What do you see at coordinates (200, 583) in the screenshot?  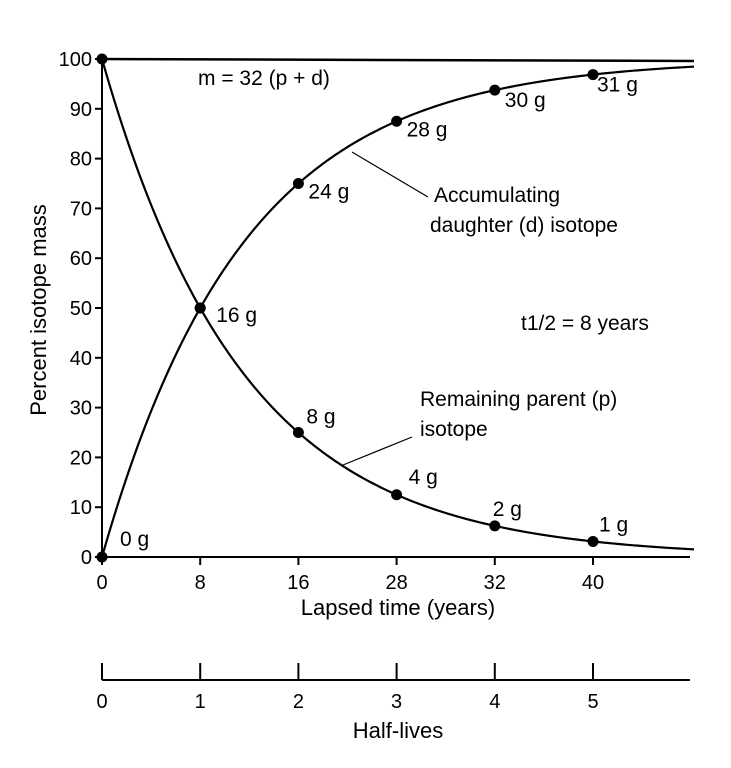 I see `x-tick-label: 8` at bounding box center [200, 583].